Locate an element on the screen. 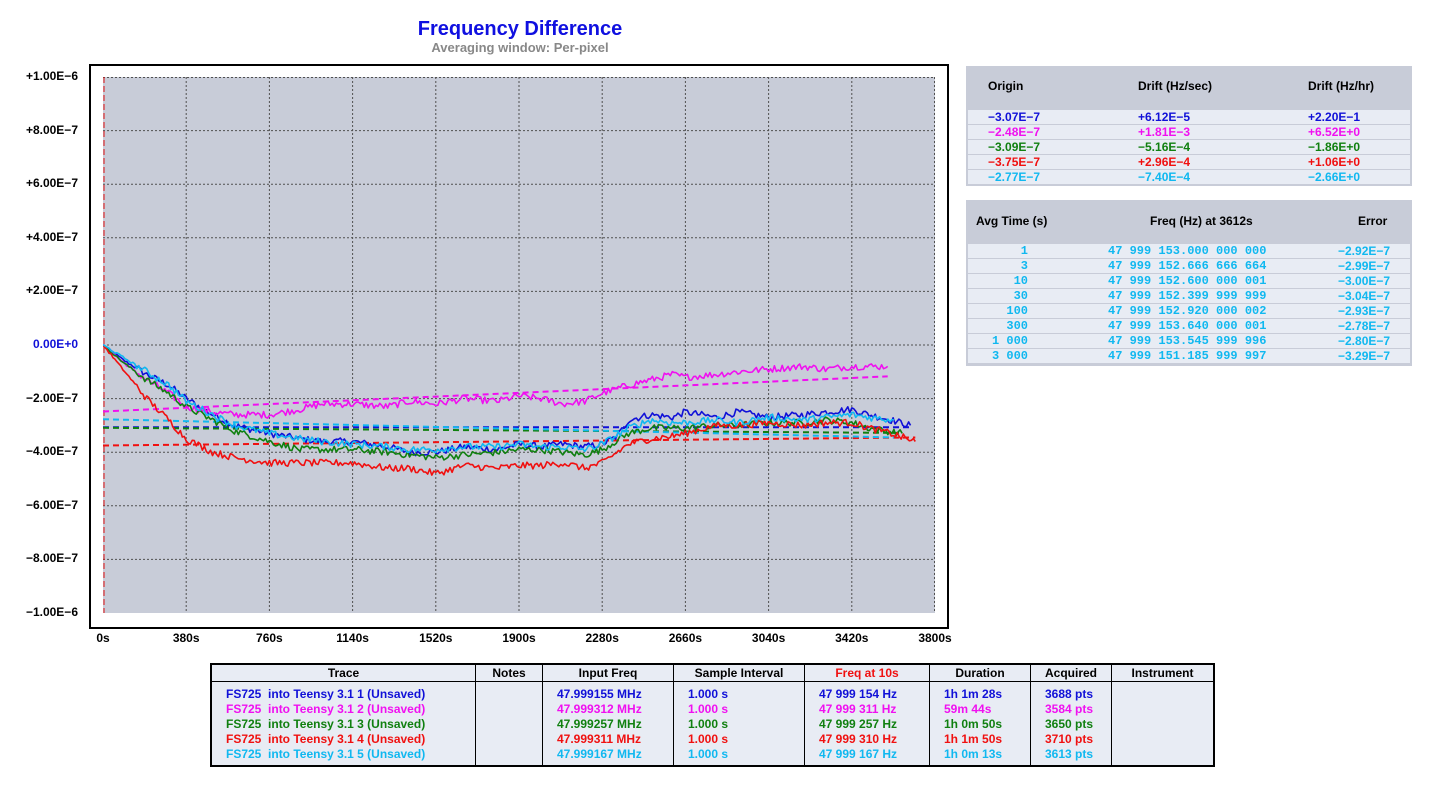 Image resolution: width=1432 pixels, height=803 pixels. drift-hz-hr-value: +2.20E−1 is located at coordinates (1334, 117).